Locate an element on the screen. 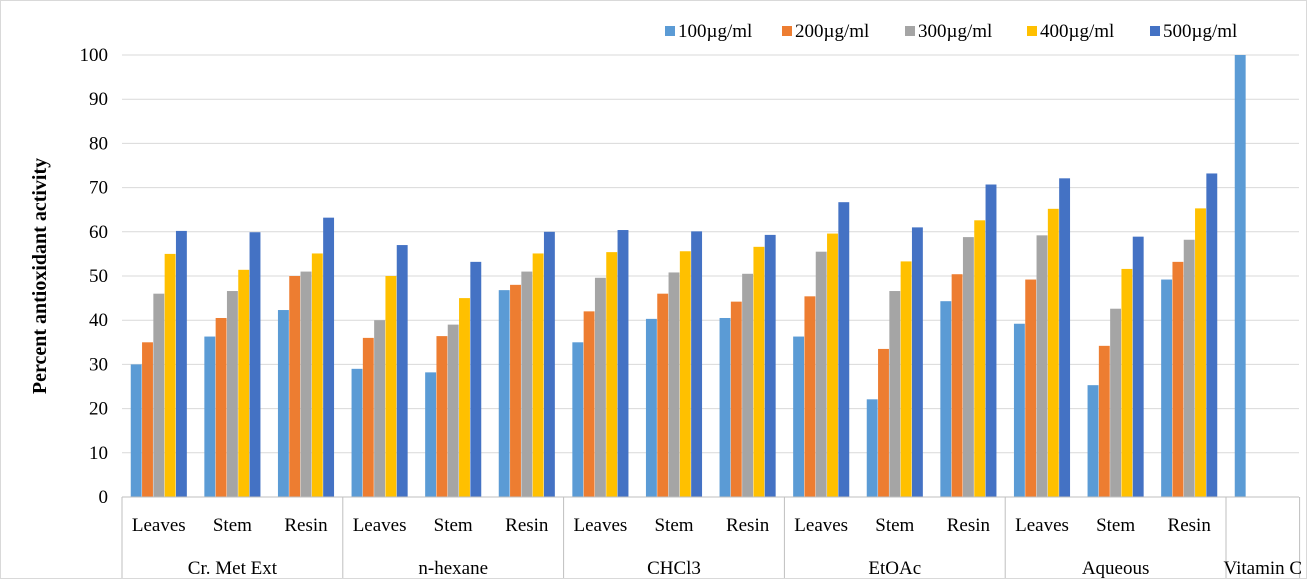 This screenshot has width=1307, height=579. x-group-label: EtOAc is located at coordinates (894, 568).